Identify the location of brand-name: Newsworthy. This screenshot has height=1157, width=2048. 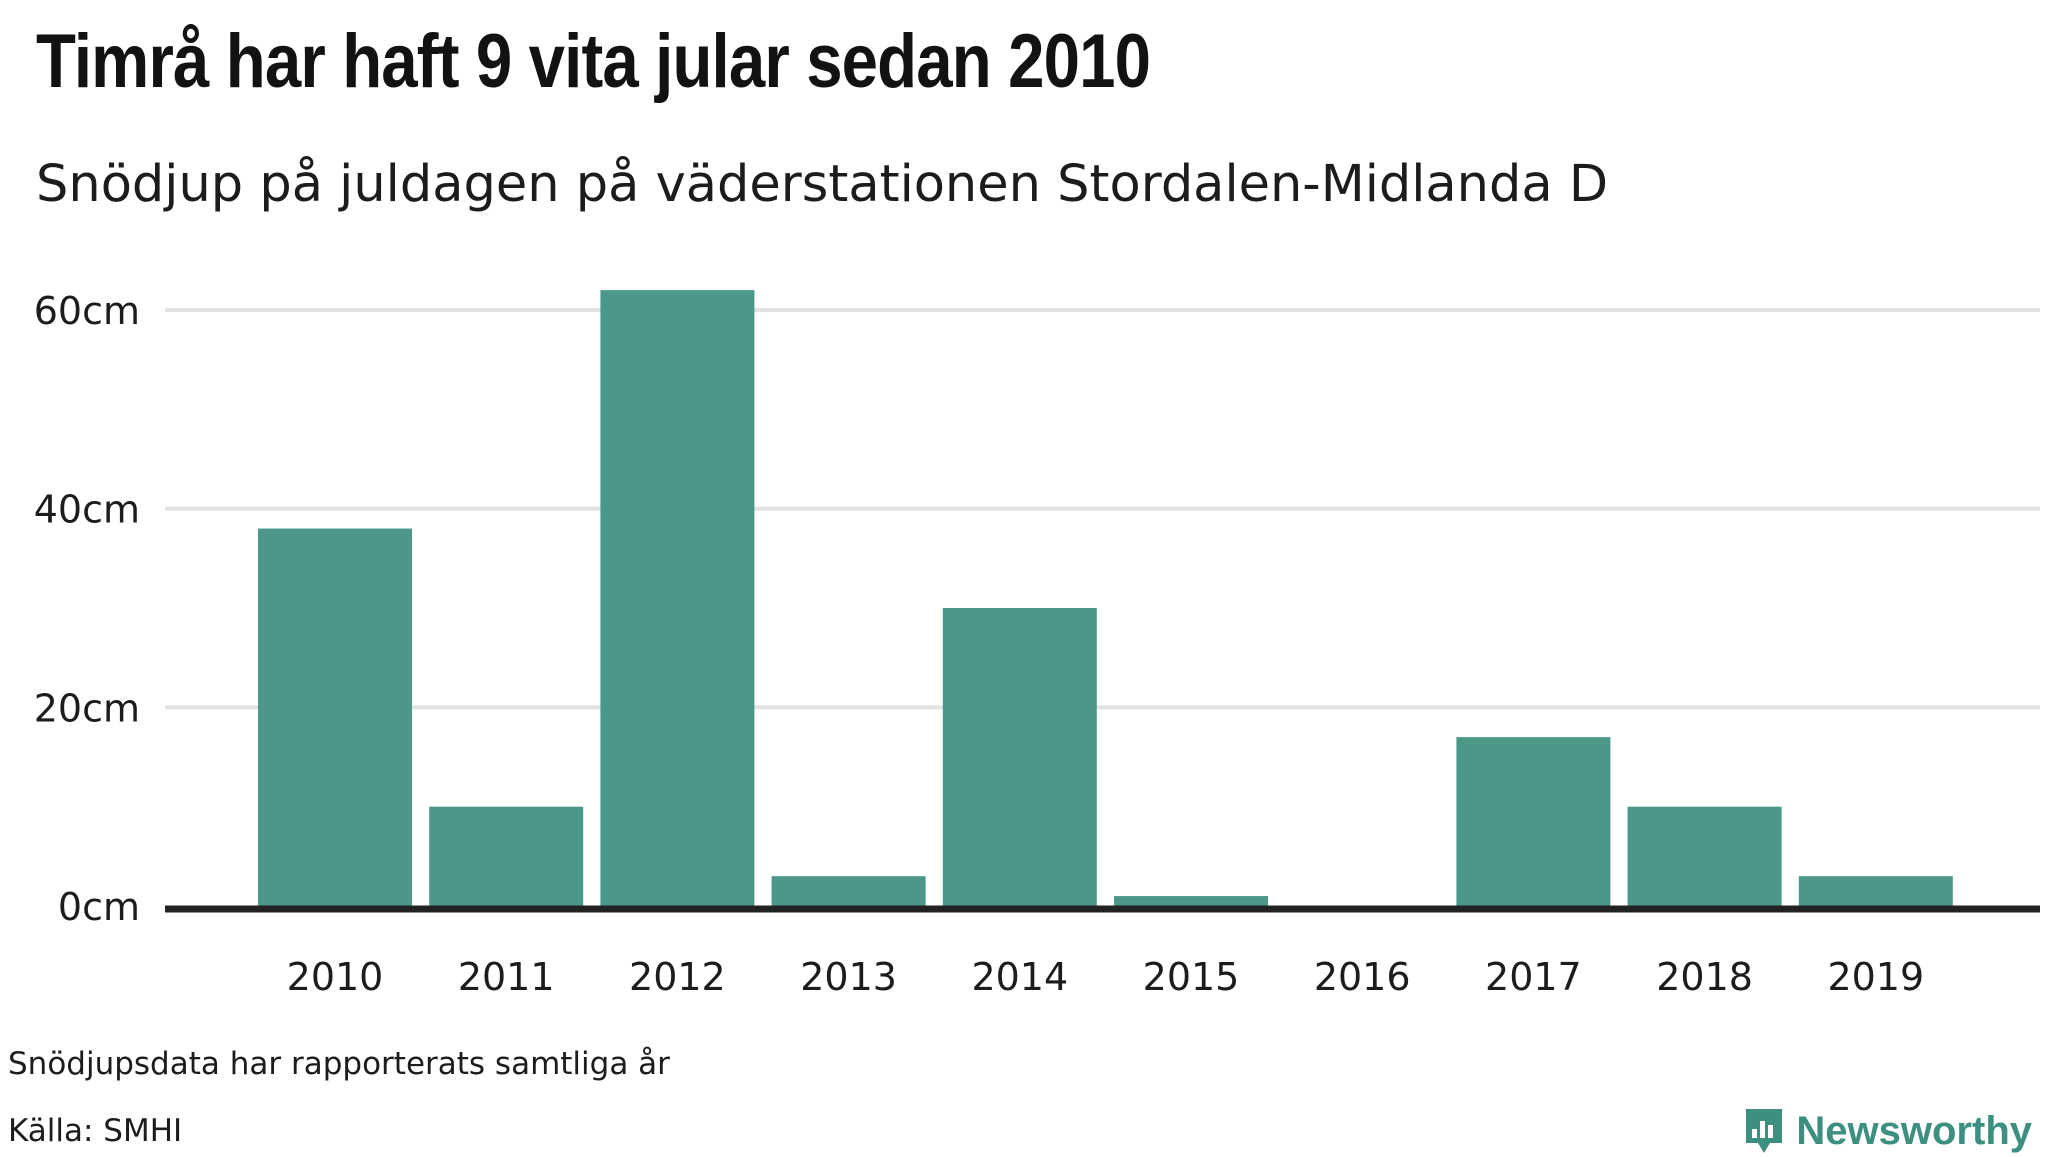
(1914, 1130).